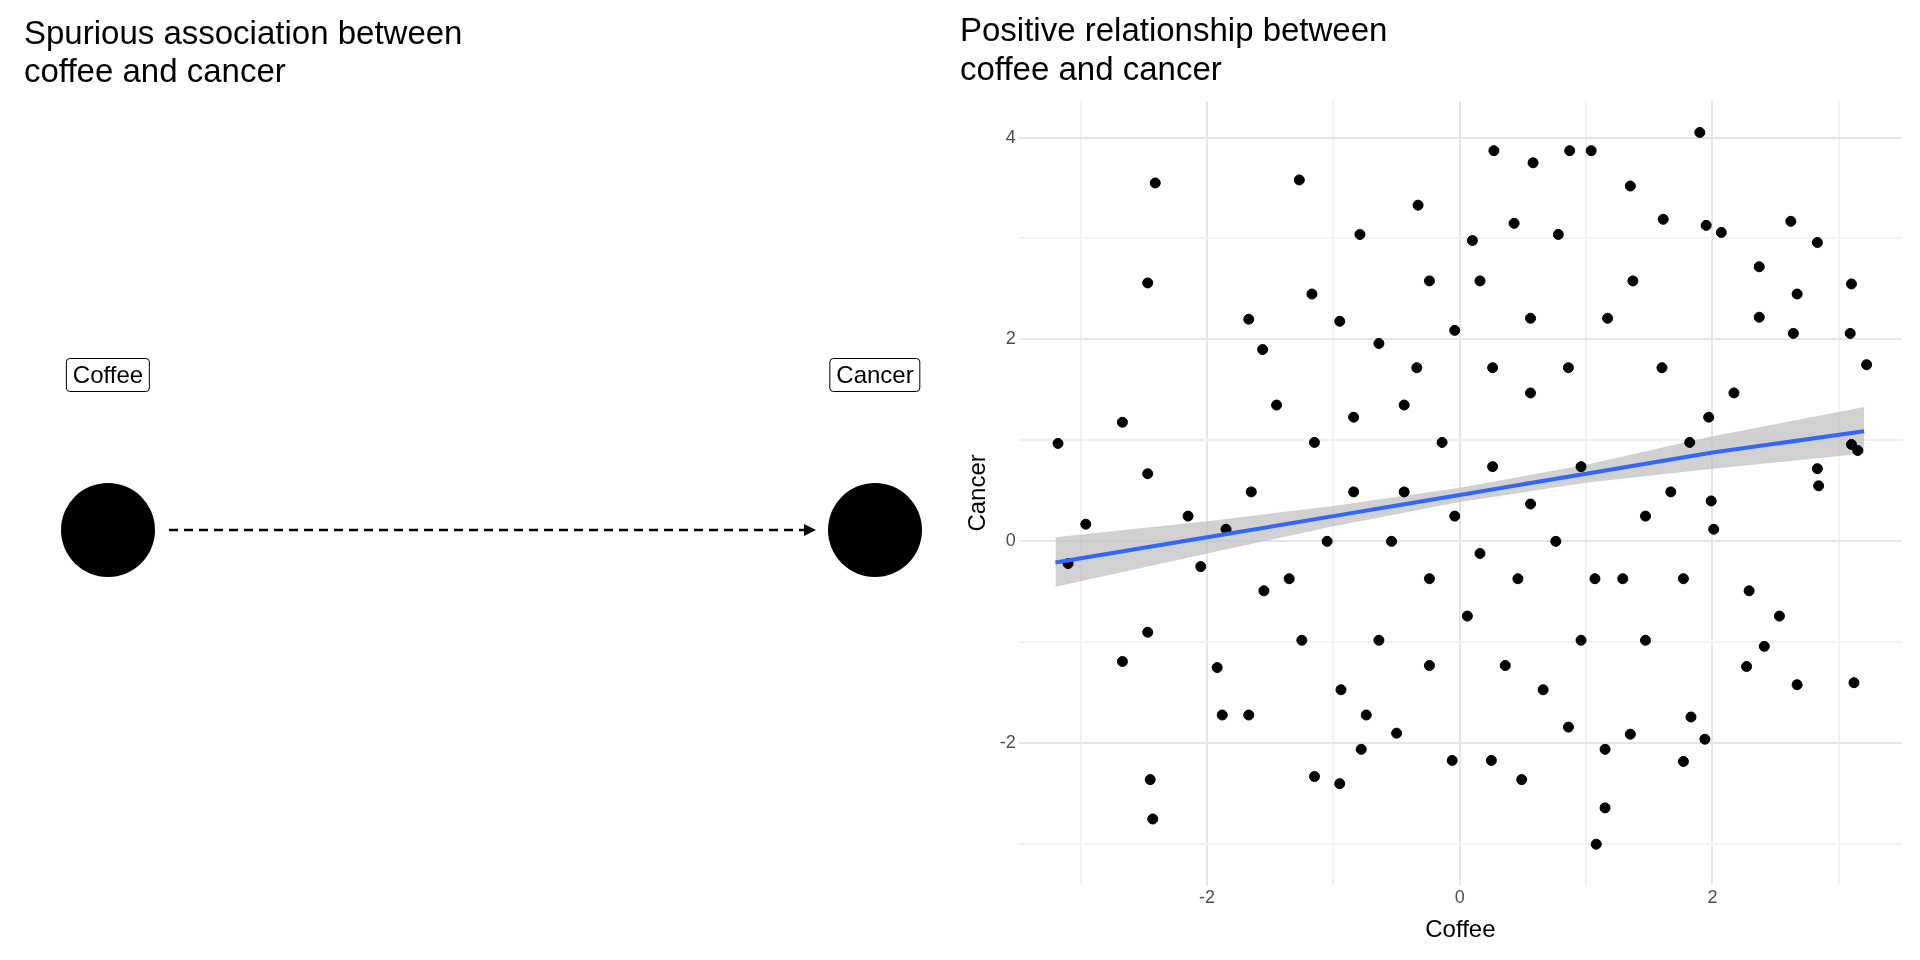 Image resolution: width=1920 pixels, height=960 pixels. What do you see at coordinates (1459, 897) in the screenshot?
I see `x-tick-label: 0` at bounding box center [1459, 897].